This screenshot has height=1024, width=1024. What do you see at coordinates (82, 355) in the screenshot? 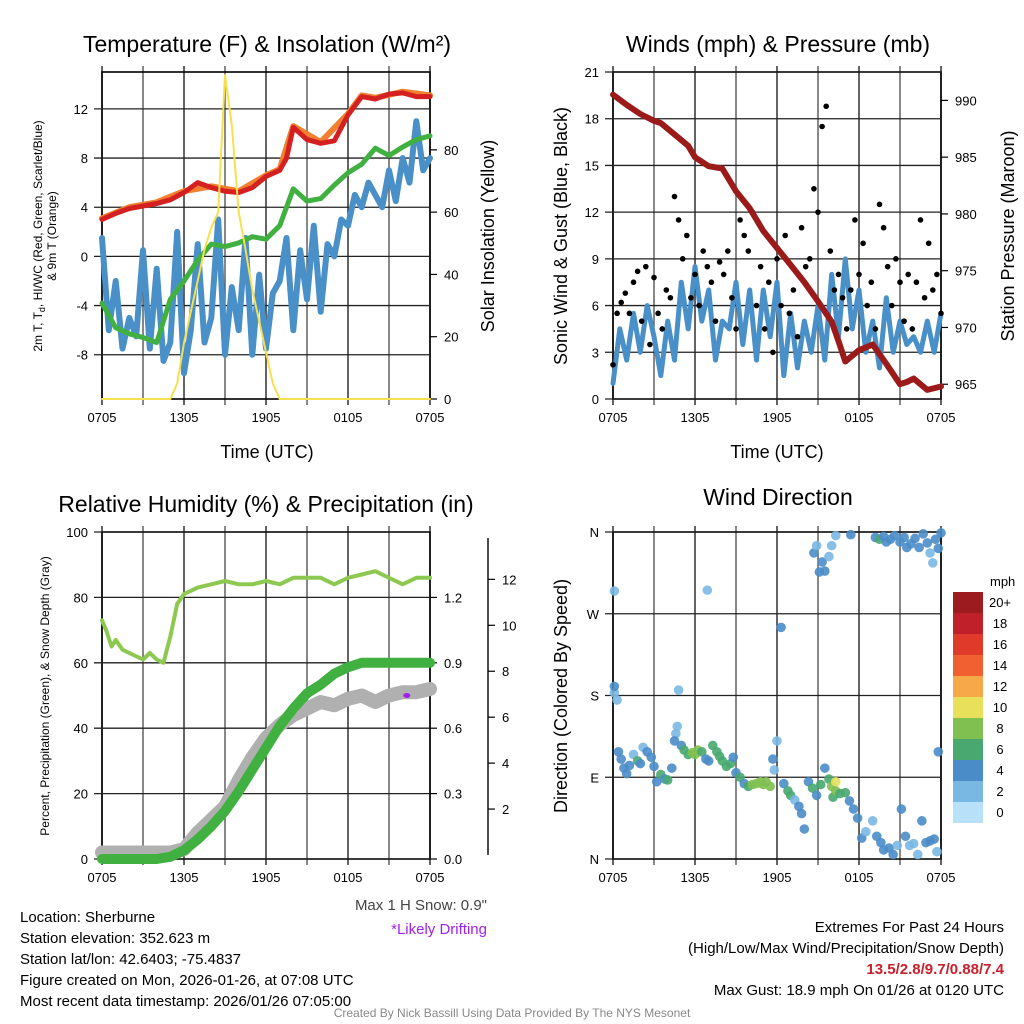
I see `temp-ytick-label: -8` at bounding box center [82, 355].